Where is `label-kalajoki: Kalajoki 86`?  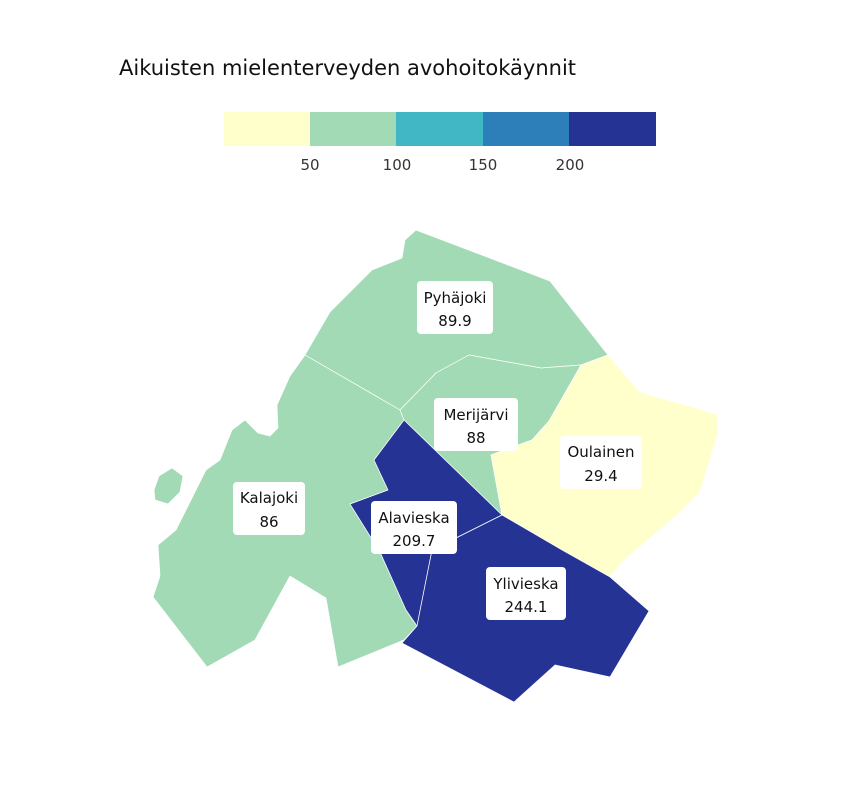
label-kalajoki: Kalajoki 86 is located at coordinates (269, 508).